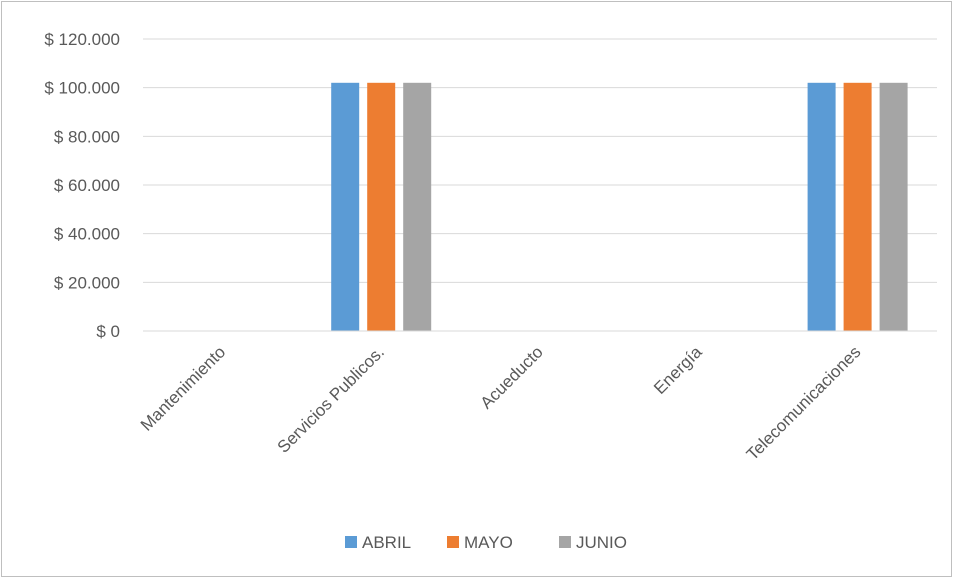 The height and width of the screenshot is (580, 955). Describe the element at coordinates (351, 542) in the screenshot. I see `legend-swatch-abril` at that location.